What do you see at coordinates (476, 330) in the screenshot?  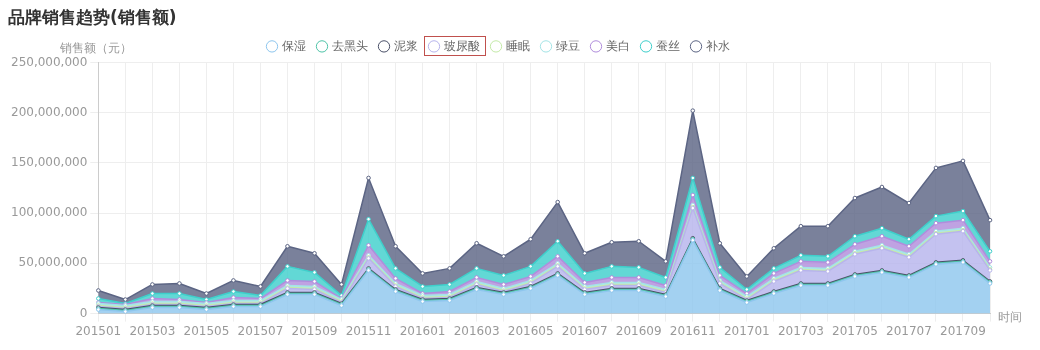 I see `x-tick-label: 201603` at bounding box center [476, 330].